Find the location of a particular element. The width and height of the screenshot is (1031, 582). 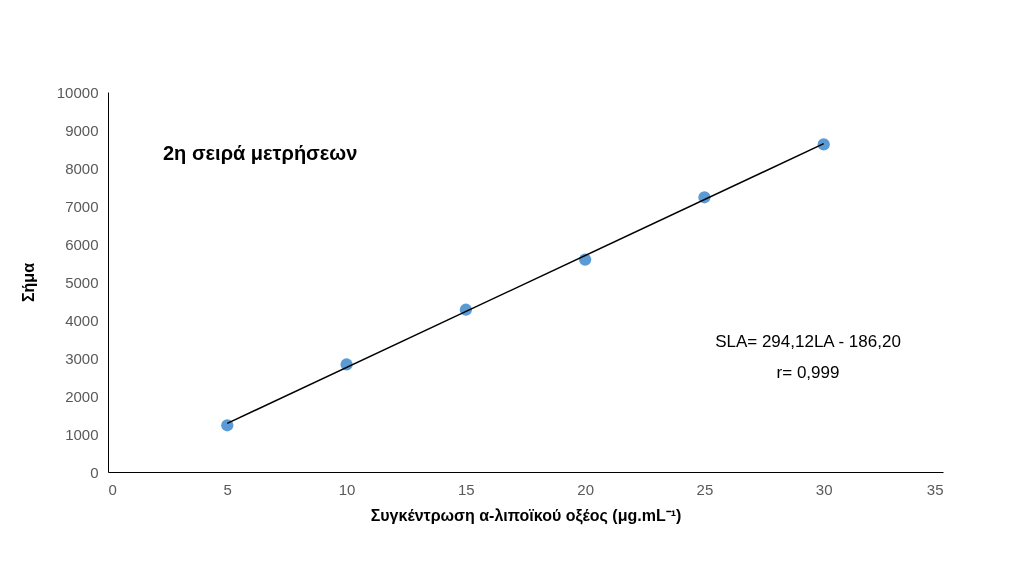

point is located at coordinates (227, 425).